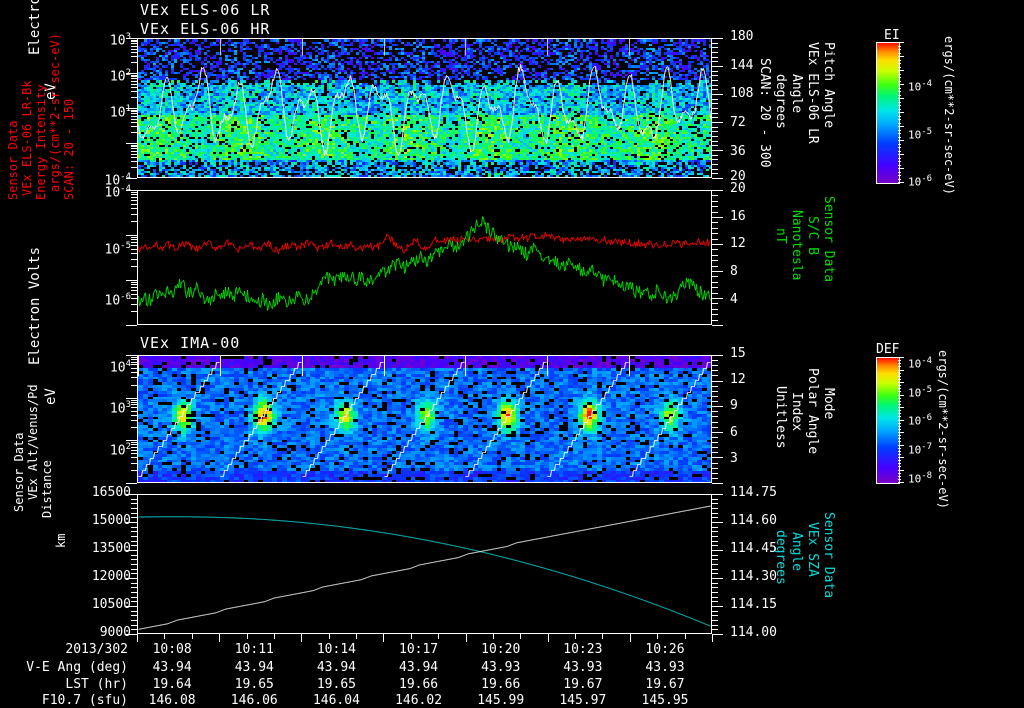  Describe the element at coordinates (753, 548) in the screenshot. I see `axis-tick-label: 114.45` at that location.